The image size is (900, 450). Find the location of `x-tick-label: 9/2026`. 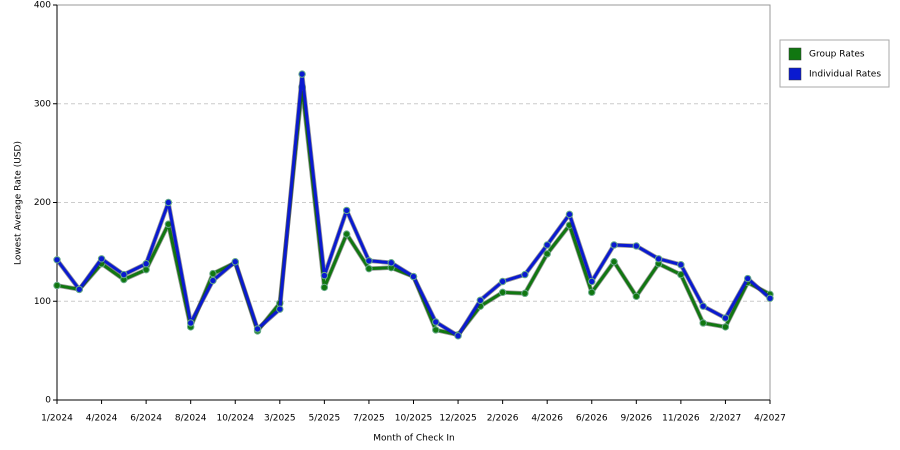

x-tick-label: 9/2026 is located at coordinates (636, 419).